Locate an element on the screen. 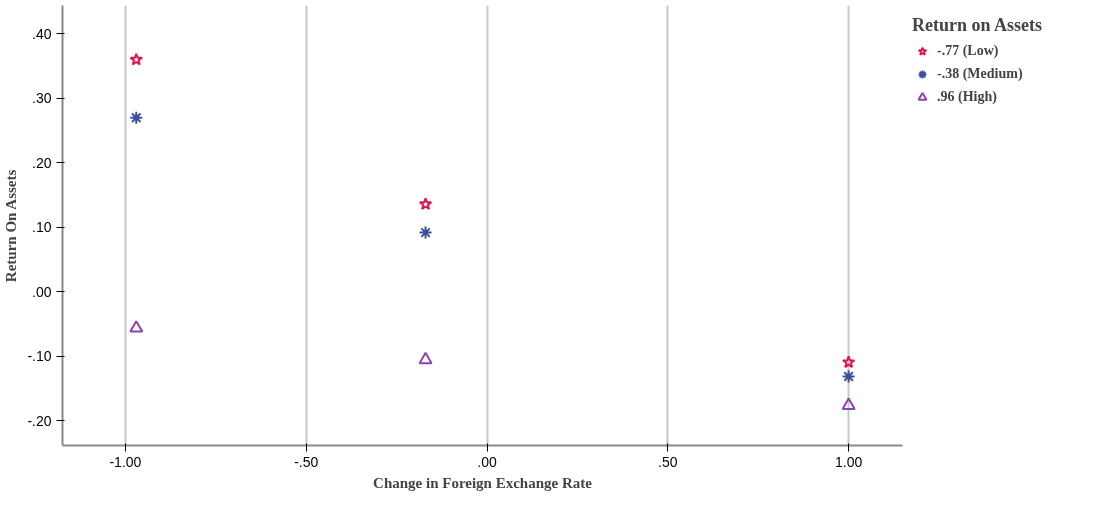  legend-label: -.77 (Low) is located at coordinates (968, 51).